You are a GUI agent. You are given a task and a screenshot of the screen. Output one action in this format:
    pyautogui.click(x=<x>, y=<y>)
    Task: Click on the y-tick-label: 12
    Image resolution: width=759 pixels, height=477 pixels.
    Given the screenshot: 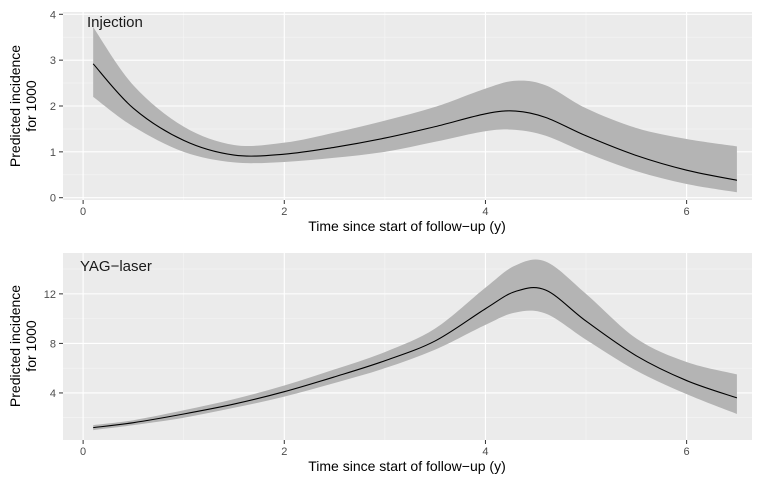 What is the action you would take?
    pyautogui.click(x=50, y=295)
    